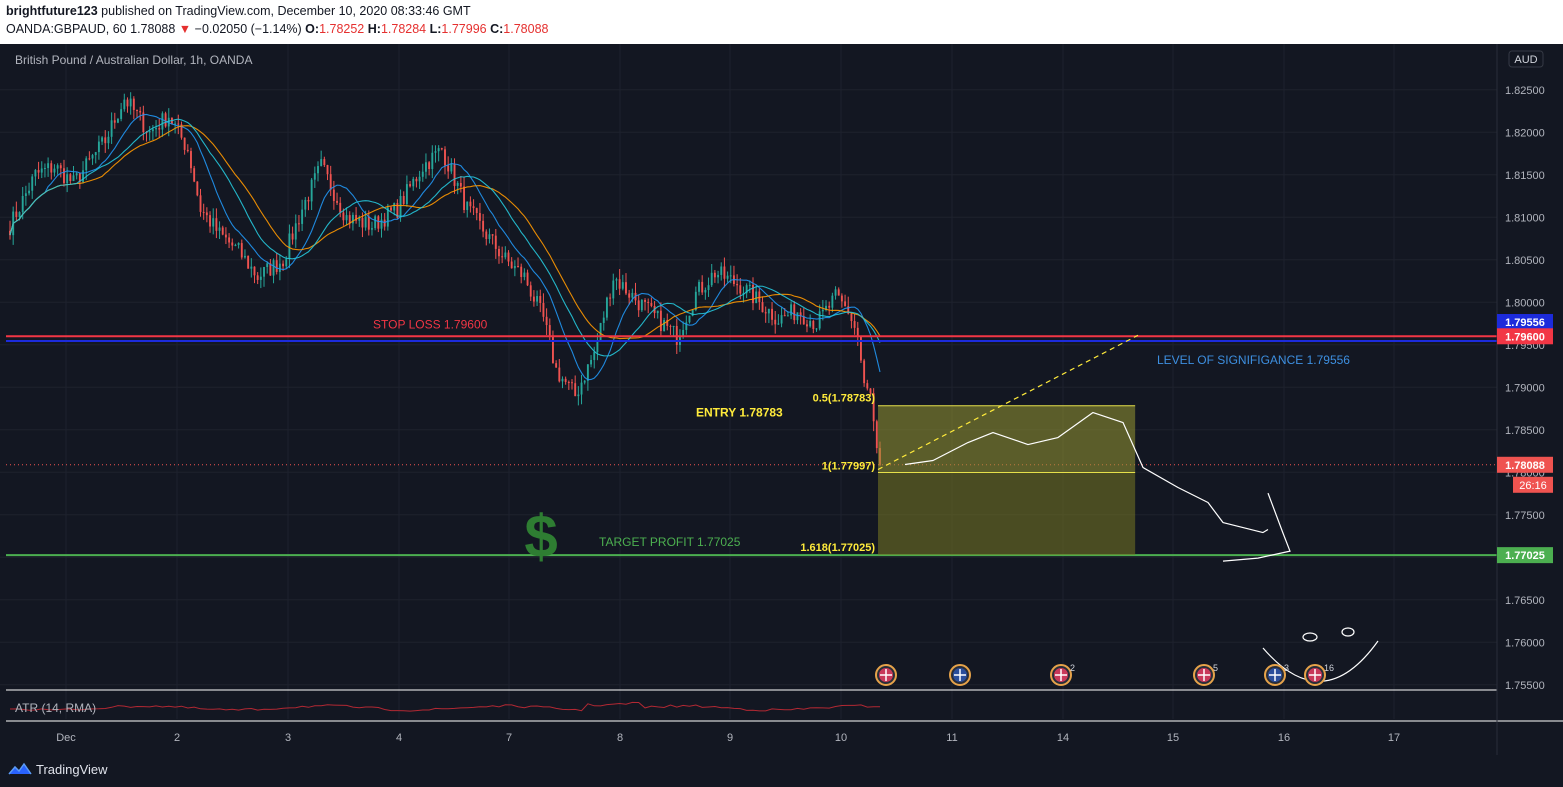 The image size is (1563, 787). What do you see at coordinates (1525, 686) in the screenshot?
I see `price-tick-label: 1.75500` at bounding box center [1525, 686].